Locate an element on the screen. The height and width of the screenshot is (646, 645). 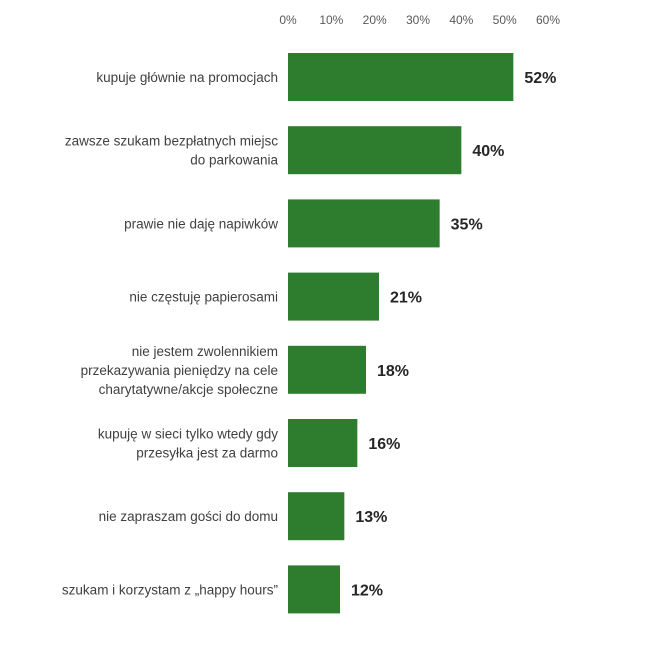
data-label: 16% is located at coordinates (384, 444).